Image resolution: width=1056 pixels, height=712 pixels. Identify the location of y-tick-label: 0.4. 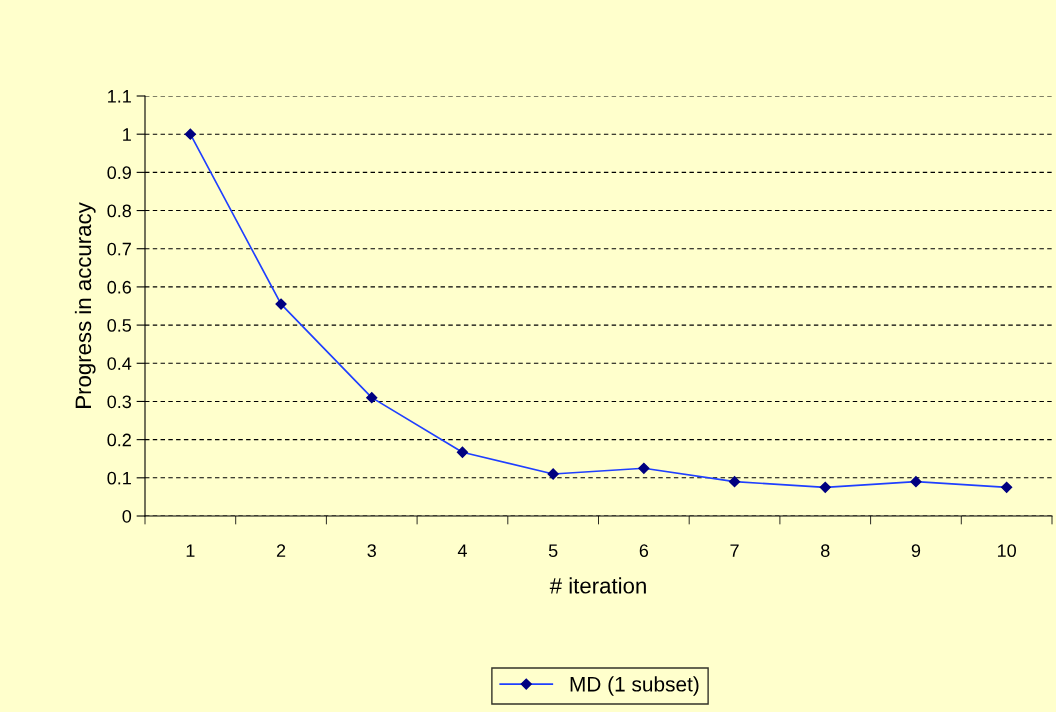
(119, 363).